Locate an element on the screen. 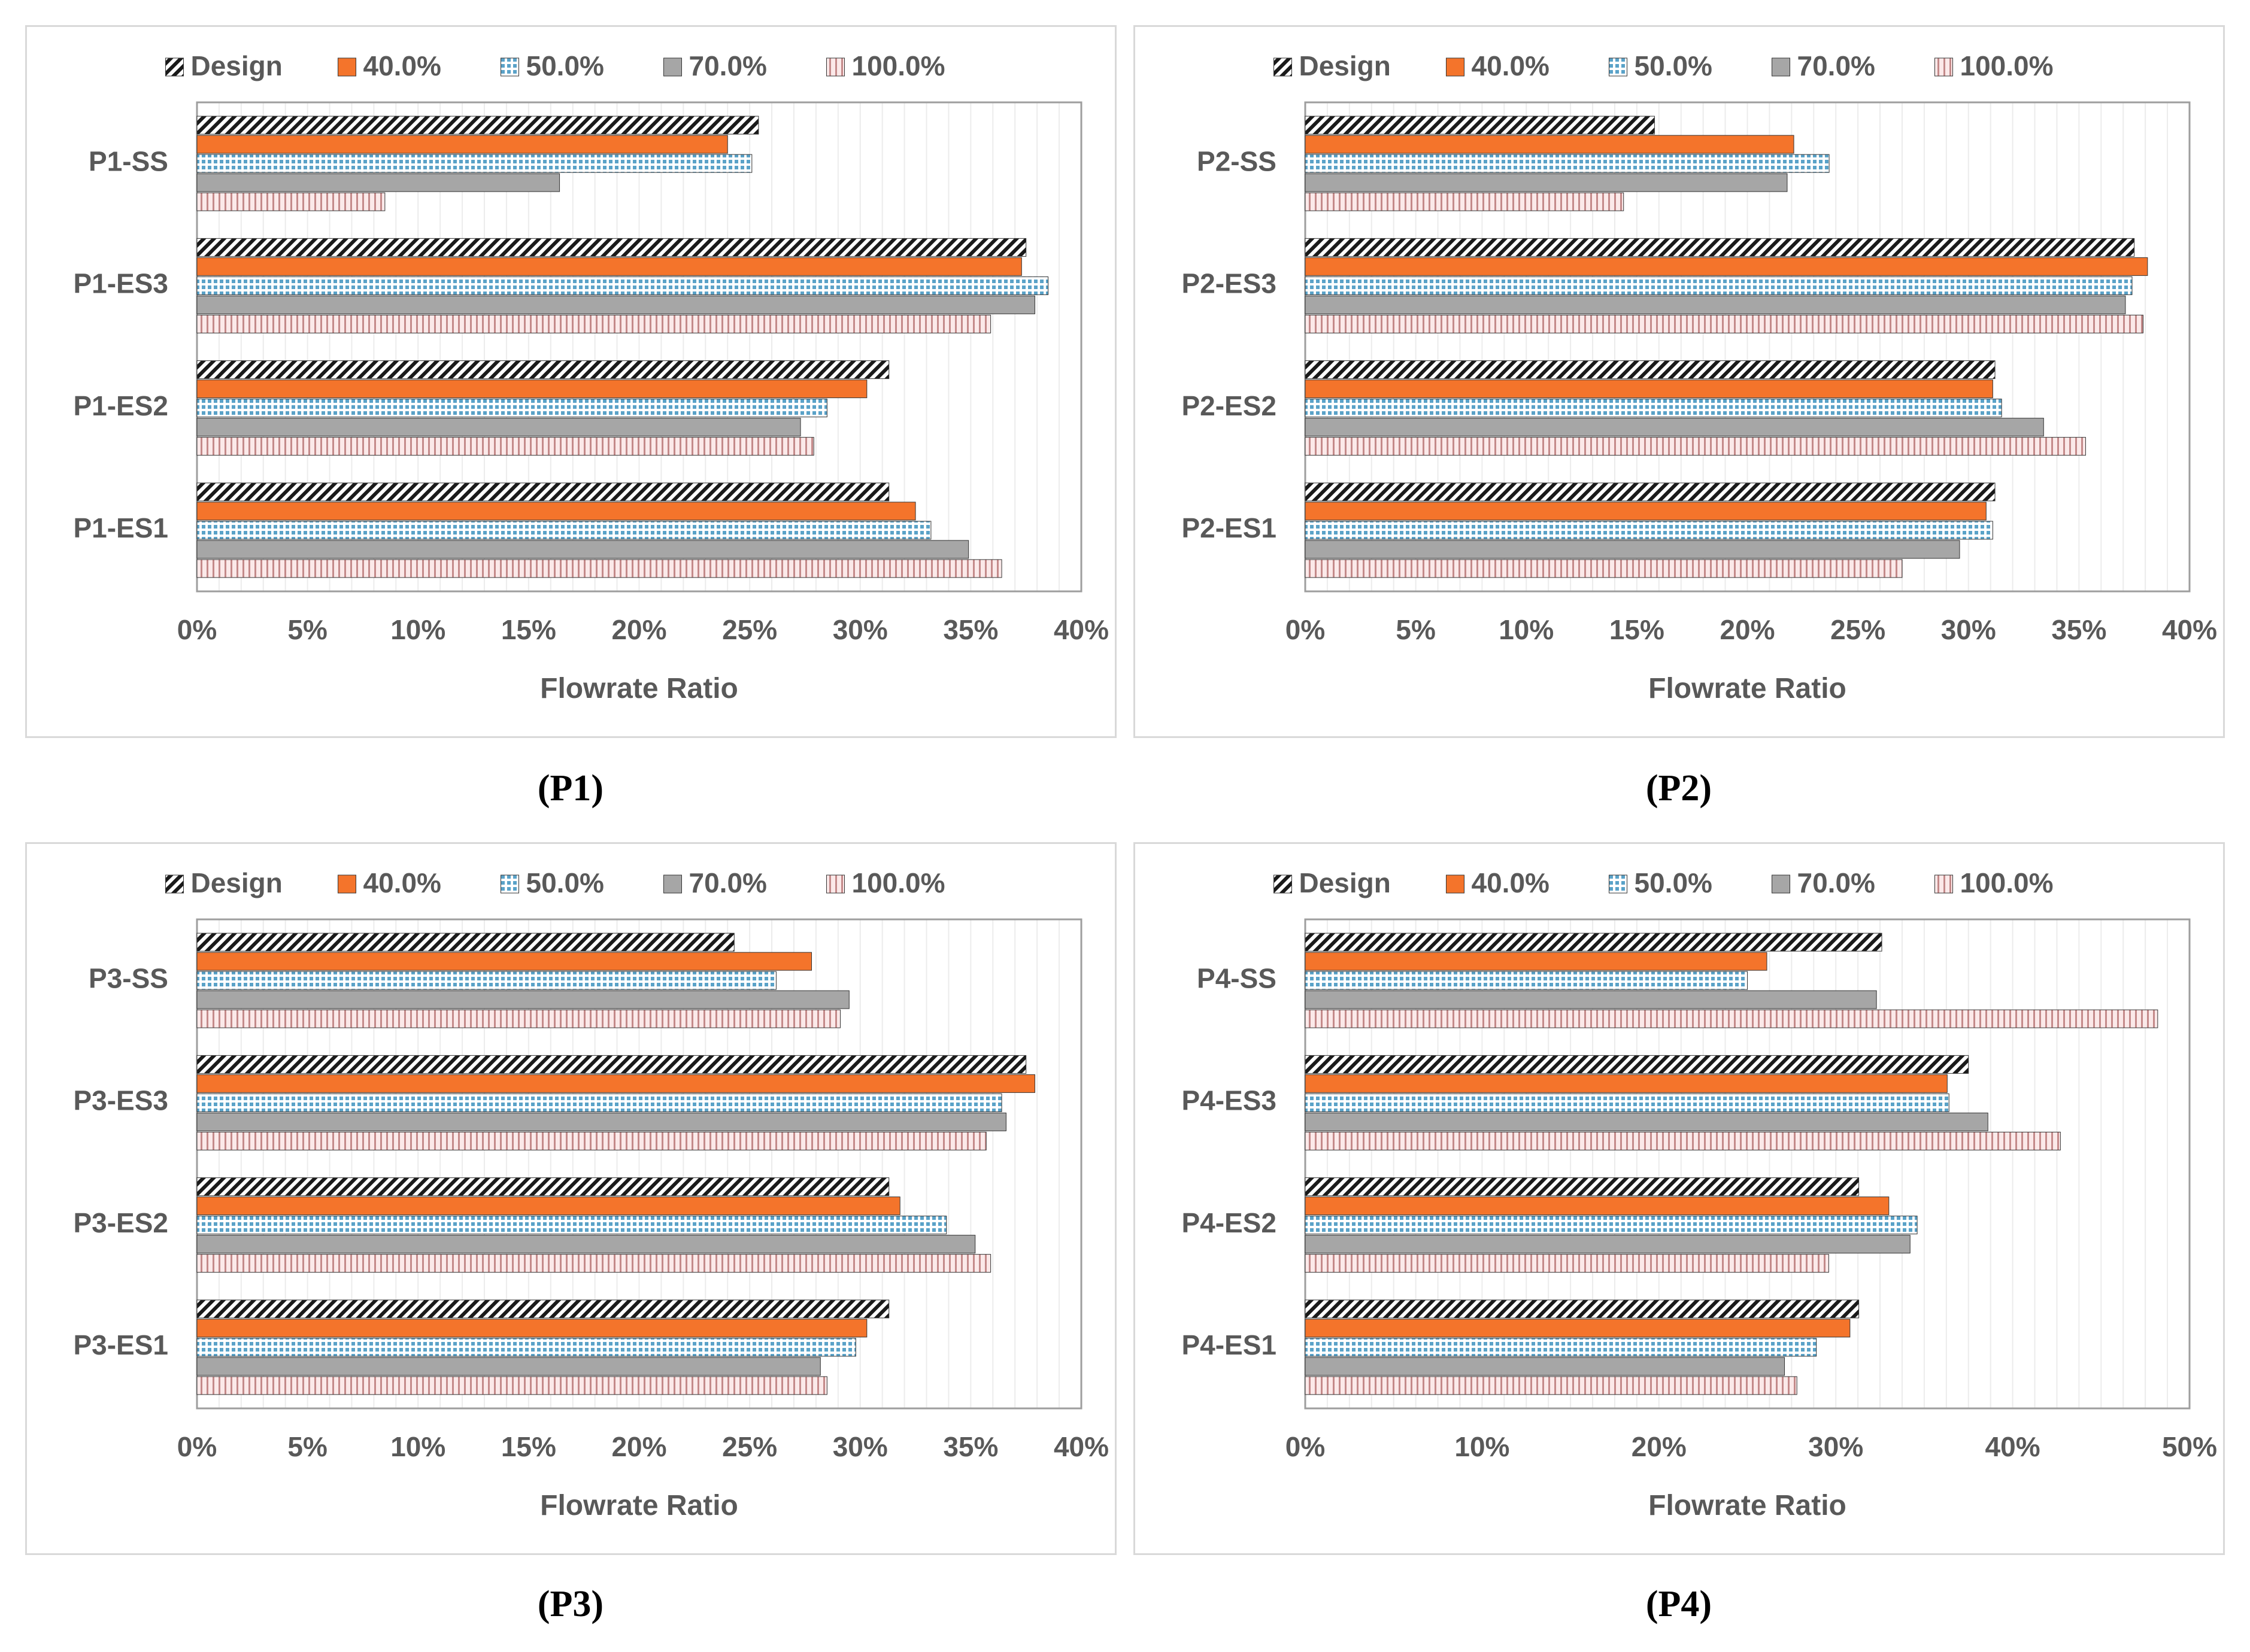 The image size is (2250, 1652). x-axis-label: Flowrate Ratio is located at coordinates (1747, 1506).